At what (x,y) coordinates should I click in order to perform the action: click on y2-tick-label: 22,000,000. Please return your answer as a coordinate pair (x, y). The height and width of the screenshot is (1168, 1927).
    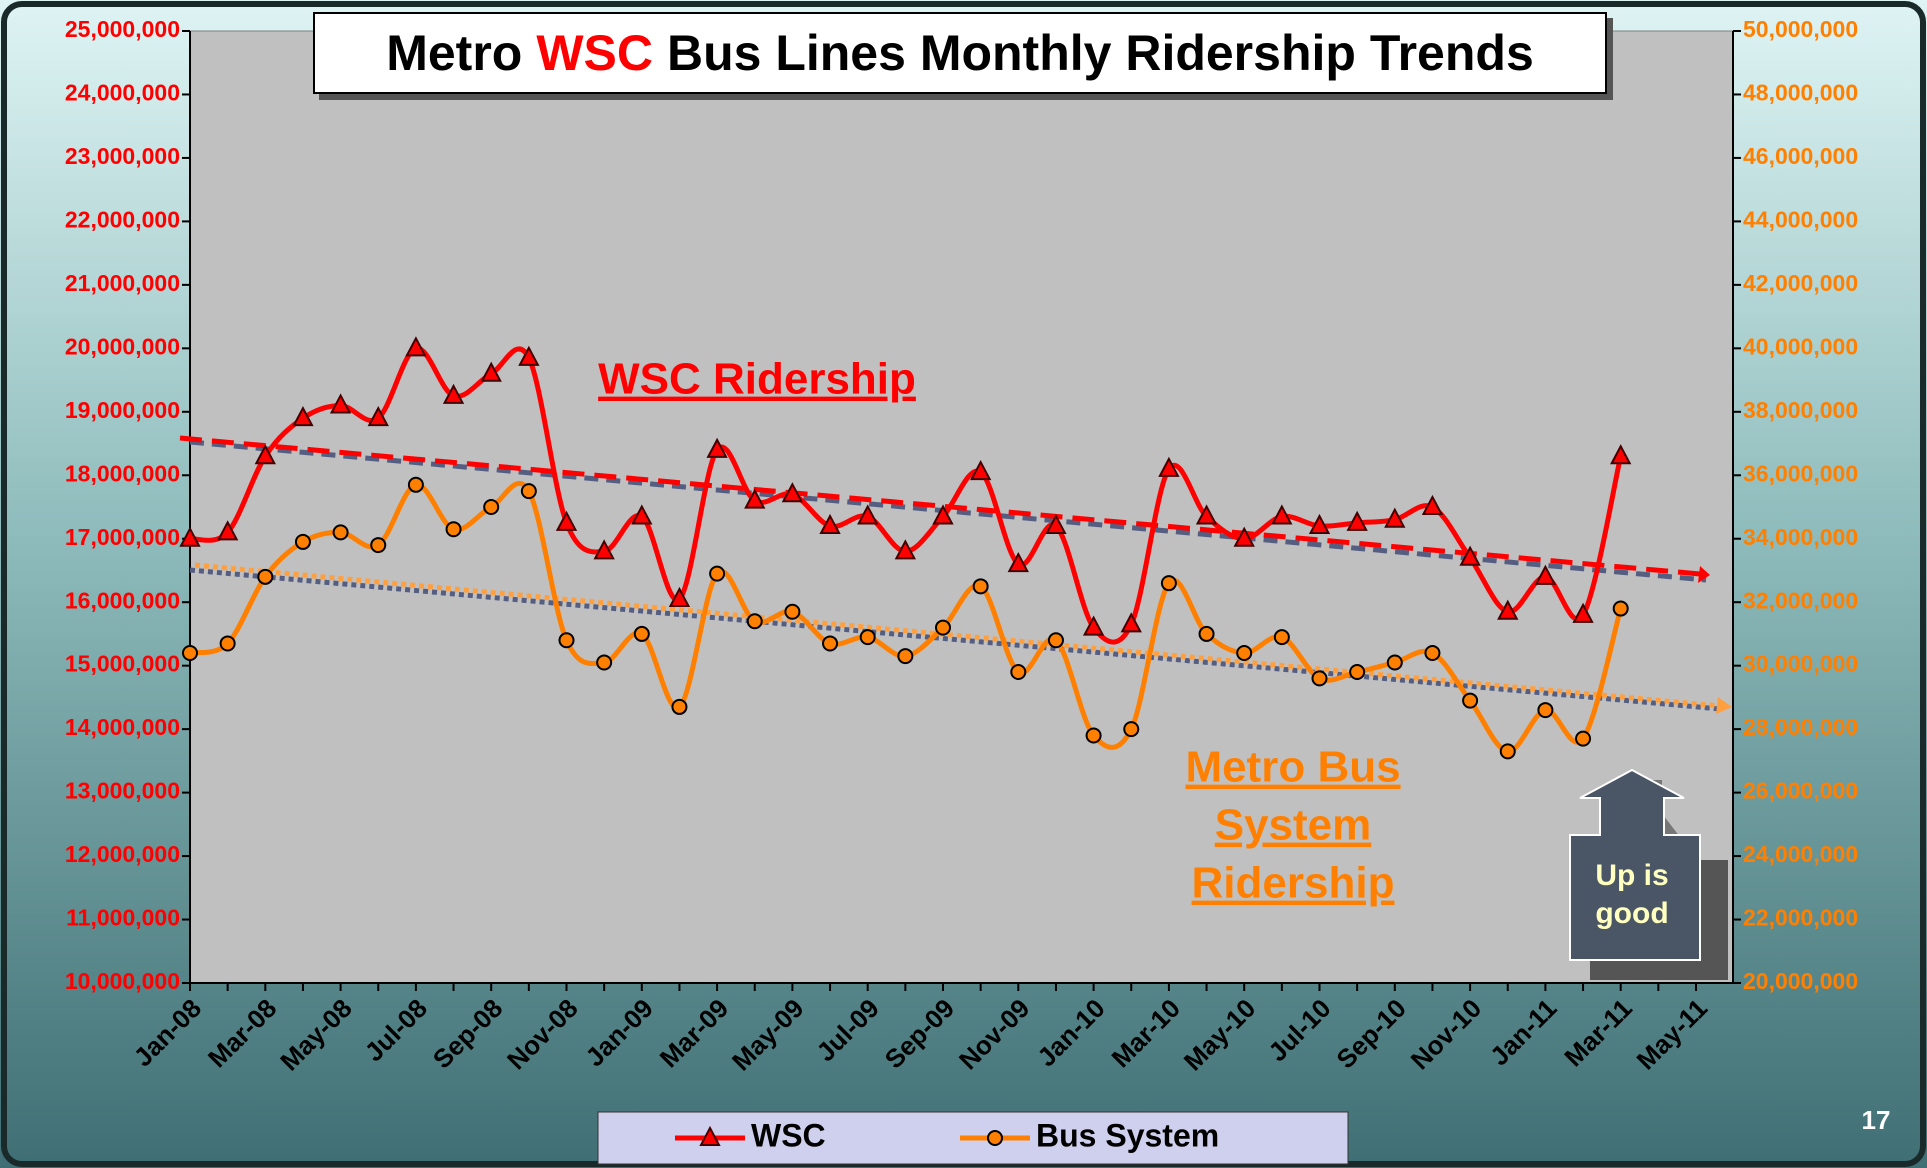
    Looking at the image, I should click on (1800, 918).